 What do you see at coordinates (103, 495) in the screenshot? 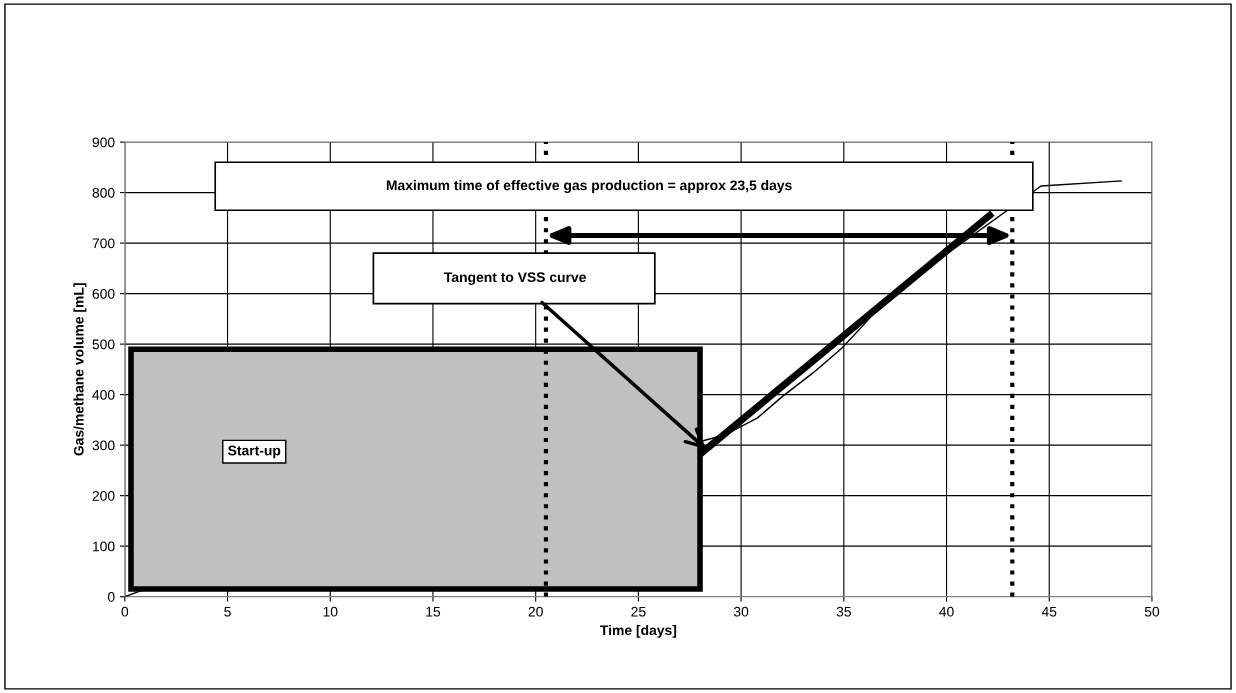
I see `y-tick-label: 200` at bounding box center [103, 495].